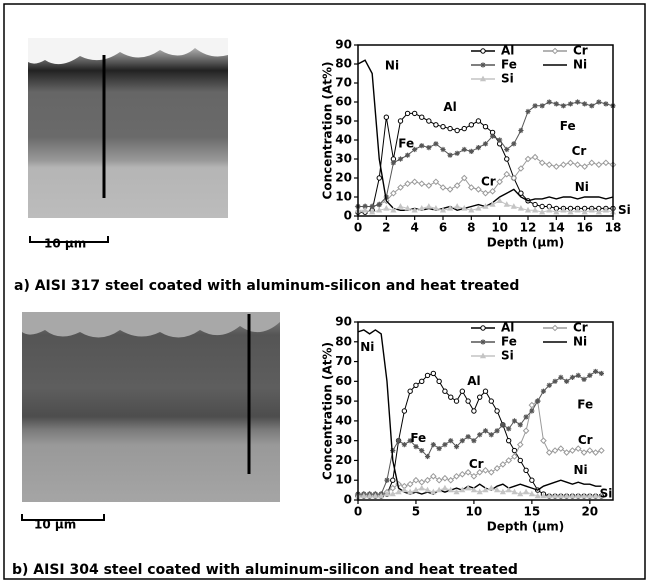  Describe the element at coordinates (473, 381) in the screenshot. I see `annotation: Al` at that location.